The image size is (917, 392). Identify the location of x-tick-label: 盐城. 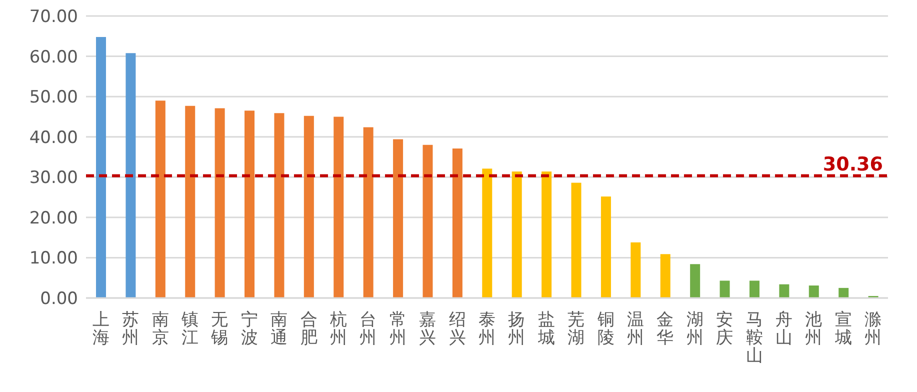
(545, 329).